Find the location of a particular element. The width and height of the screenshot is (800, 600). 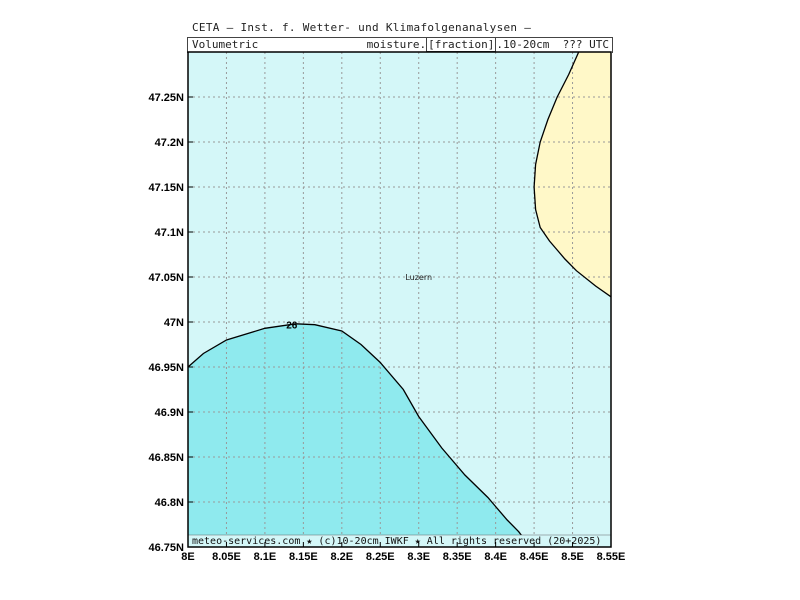

longitude-tick-label: 8.25E is located at coordinates (380, 557).